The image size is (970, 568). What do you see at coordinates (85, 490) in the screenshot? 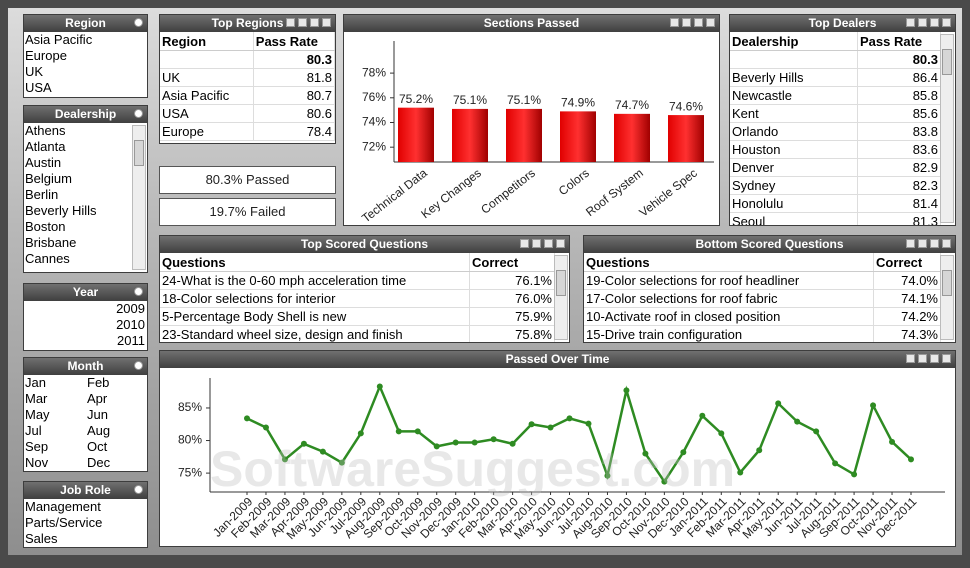
I see `panel-header: Job Role` at bounding box center [85, 490].